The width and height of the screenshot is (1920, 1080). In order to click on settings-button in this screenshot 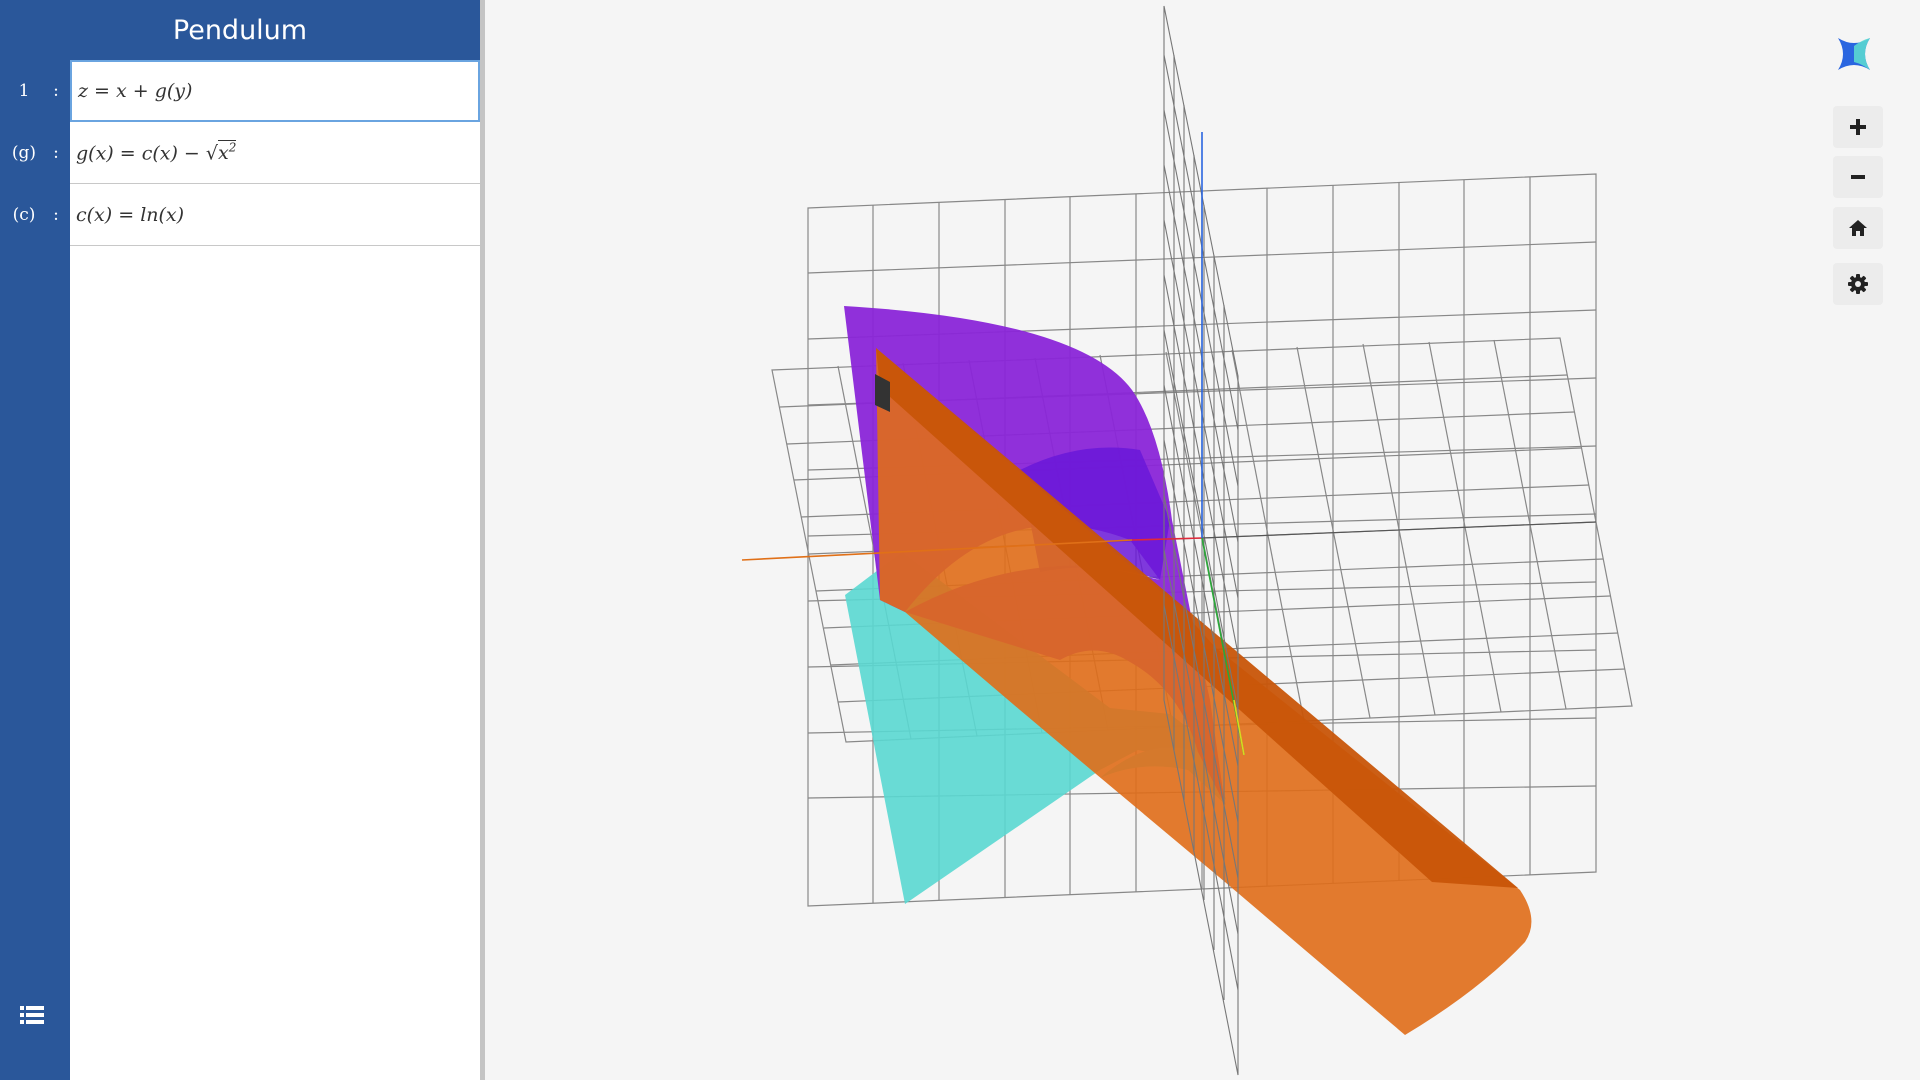, I will do `click(1858, 284)`.